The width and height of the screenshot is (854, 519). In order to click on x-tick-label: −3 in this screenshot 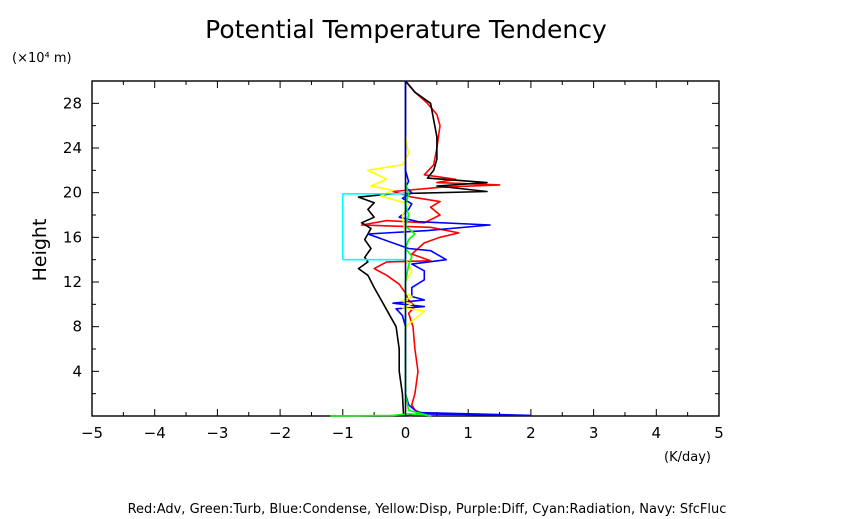, I will do `click(217, 433)`.